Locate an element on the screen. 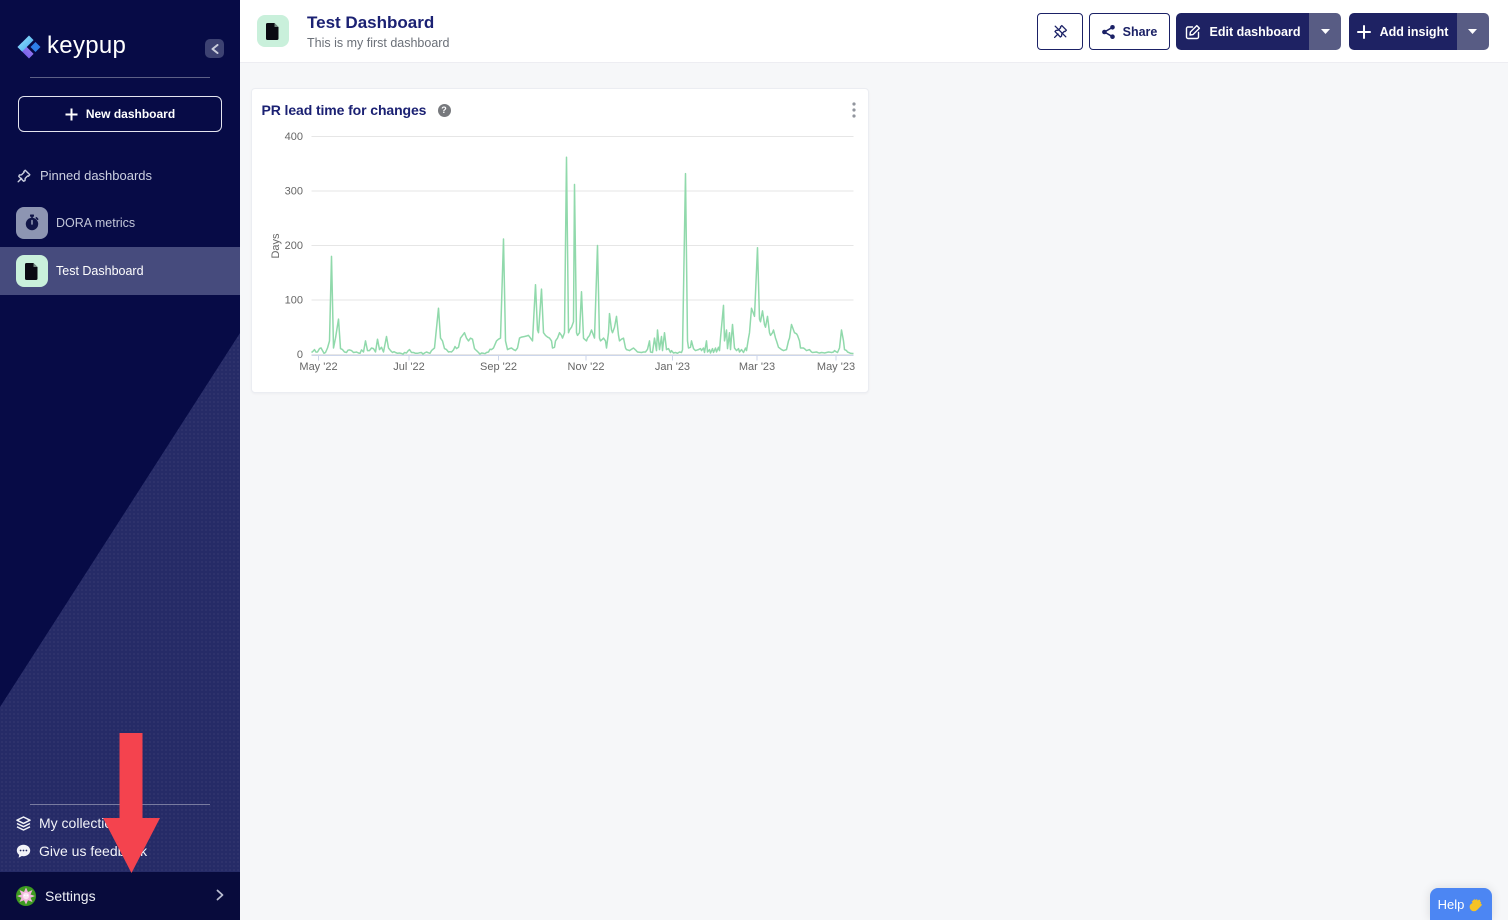  svg-text: Jan '23 is located at coordinates (671, 367).